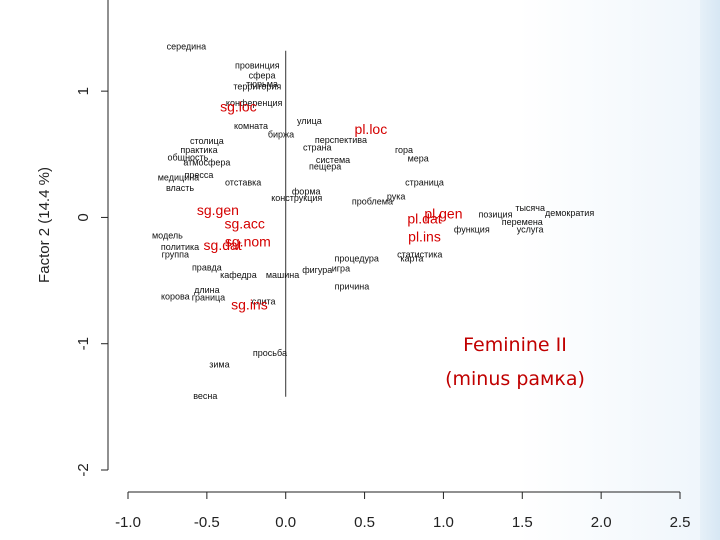  Describe the element at coordinates (198, 150) in the screenshot. I see `word-label: практика` at that location.